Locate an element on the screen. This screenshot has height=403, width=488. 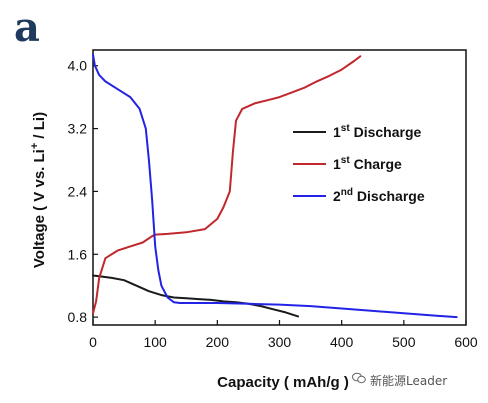
x-tick-label: 400 is located at coordinates (342, 342).